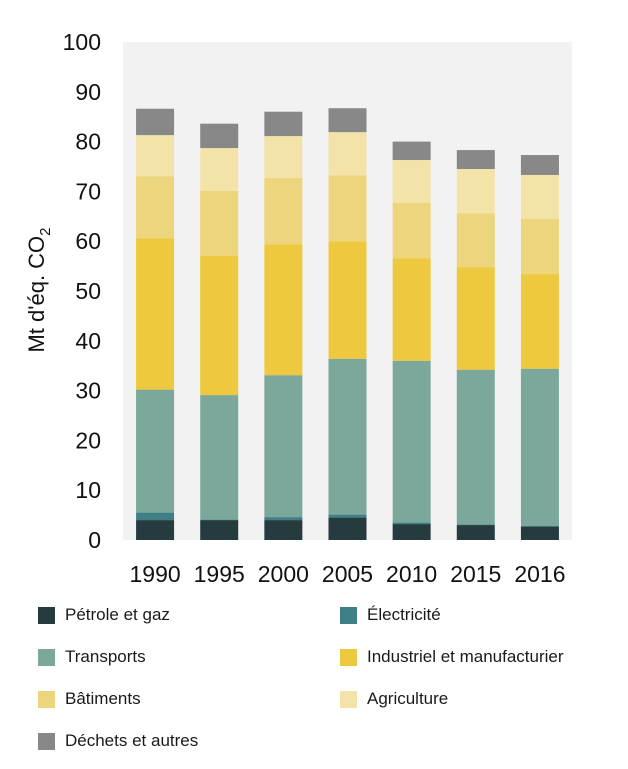  I want to click on x-tick-label: 2005, so click(347, 574).